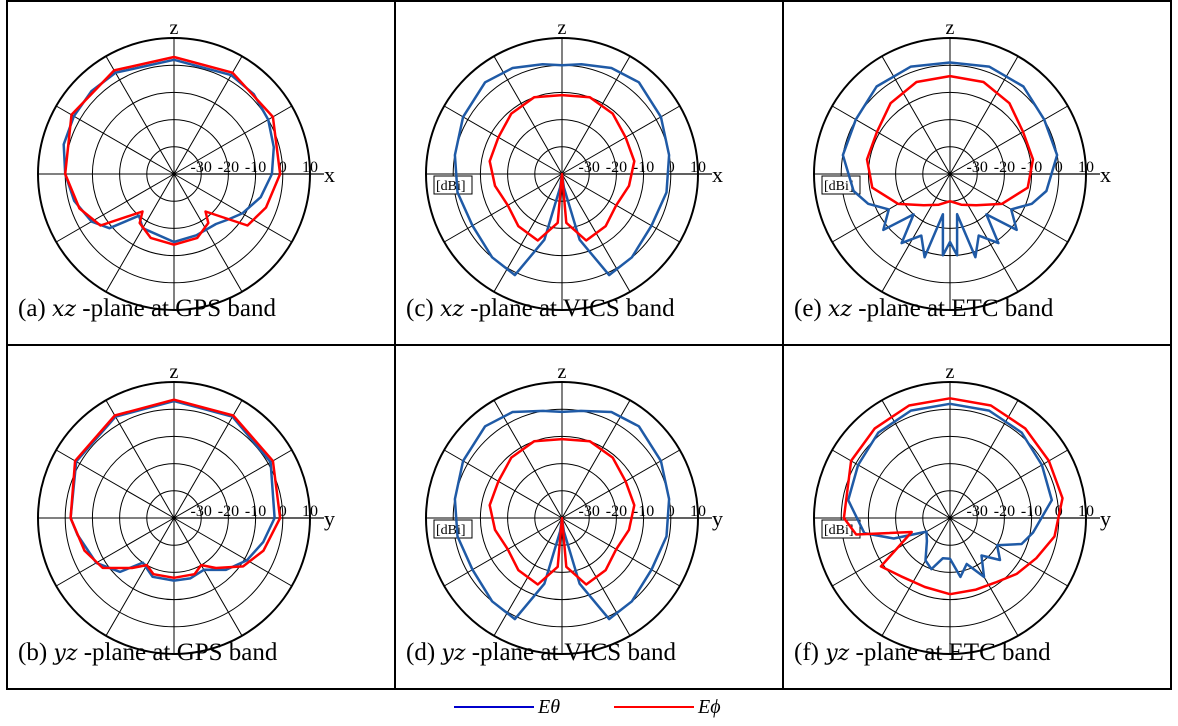 This screenshot has height=726, width=1178. What do you see at coordinates (423, 308) in the screenshot?
I see `caption-label: (c)` at bounding box center [423, 308].